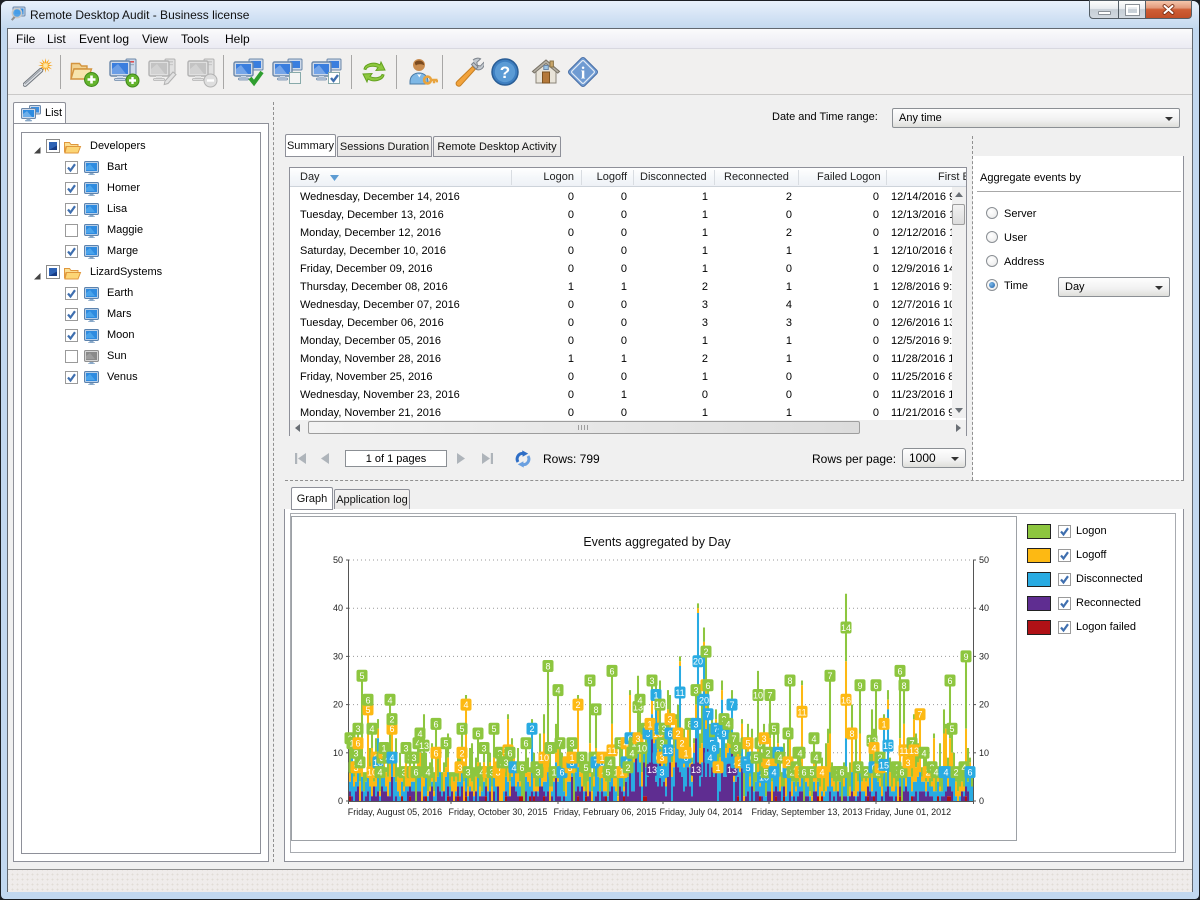 The height and width of the screenshot is (900, 1200). Describe the element at coordinates (846, 628) in the screenshot. I see `svg-text: 14` at that location.